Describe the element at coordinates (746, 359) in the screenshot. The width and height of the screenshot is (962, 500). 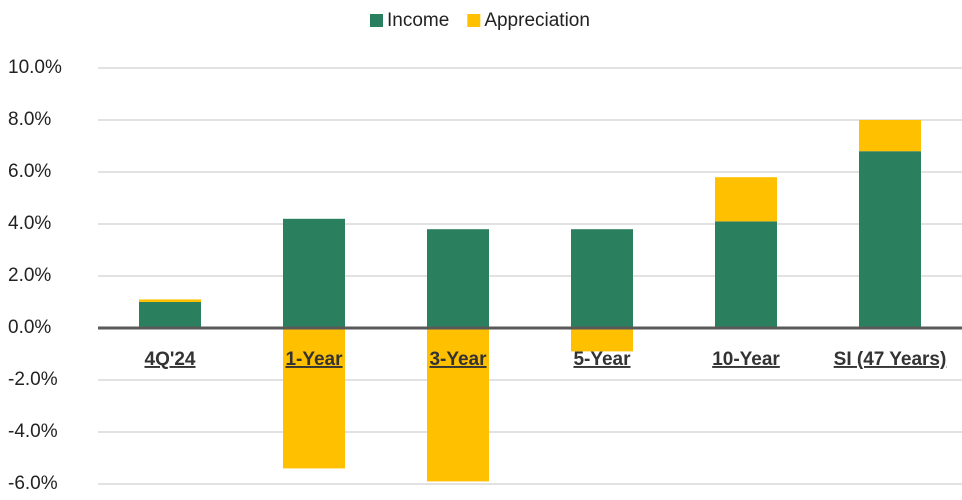
I see `x-tick-label: 10-Year` at that location.